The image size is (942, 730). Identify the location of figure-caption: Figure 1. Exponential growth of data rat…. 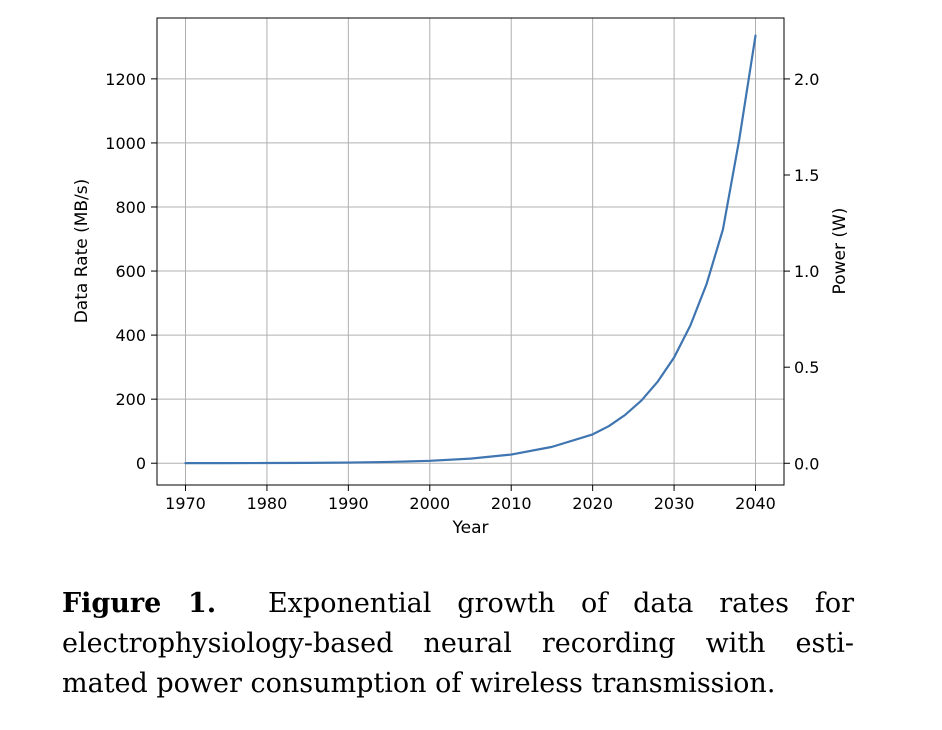
(458, 644).